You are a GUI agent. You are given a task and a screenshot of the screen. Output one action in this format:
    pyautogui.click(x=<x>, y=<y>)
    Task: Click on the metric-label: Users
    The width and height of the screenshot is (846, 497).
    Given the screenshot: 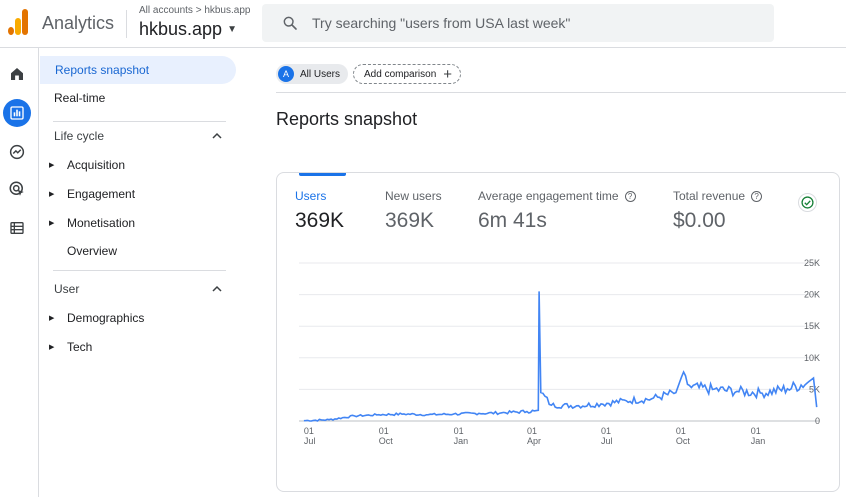 What is the action you would take?
    pyautogui.click(x=311, y=196)
    